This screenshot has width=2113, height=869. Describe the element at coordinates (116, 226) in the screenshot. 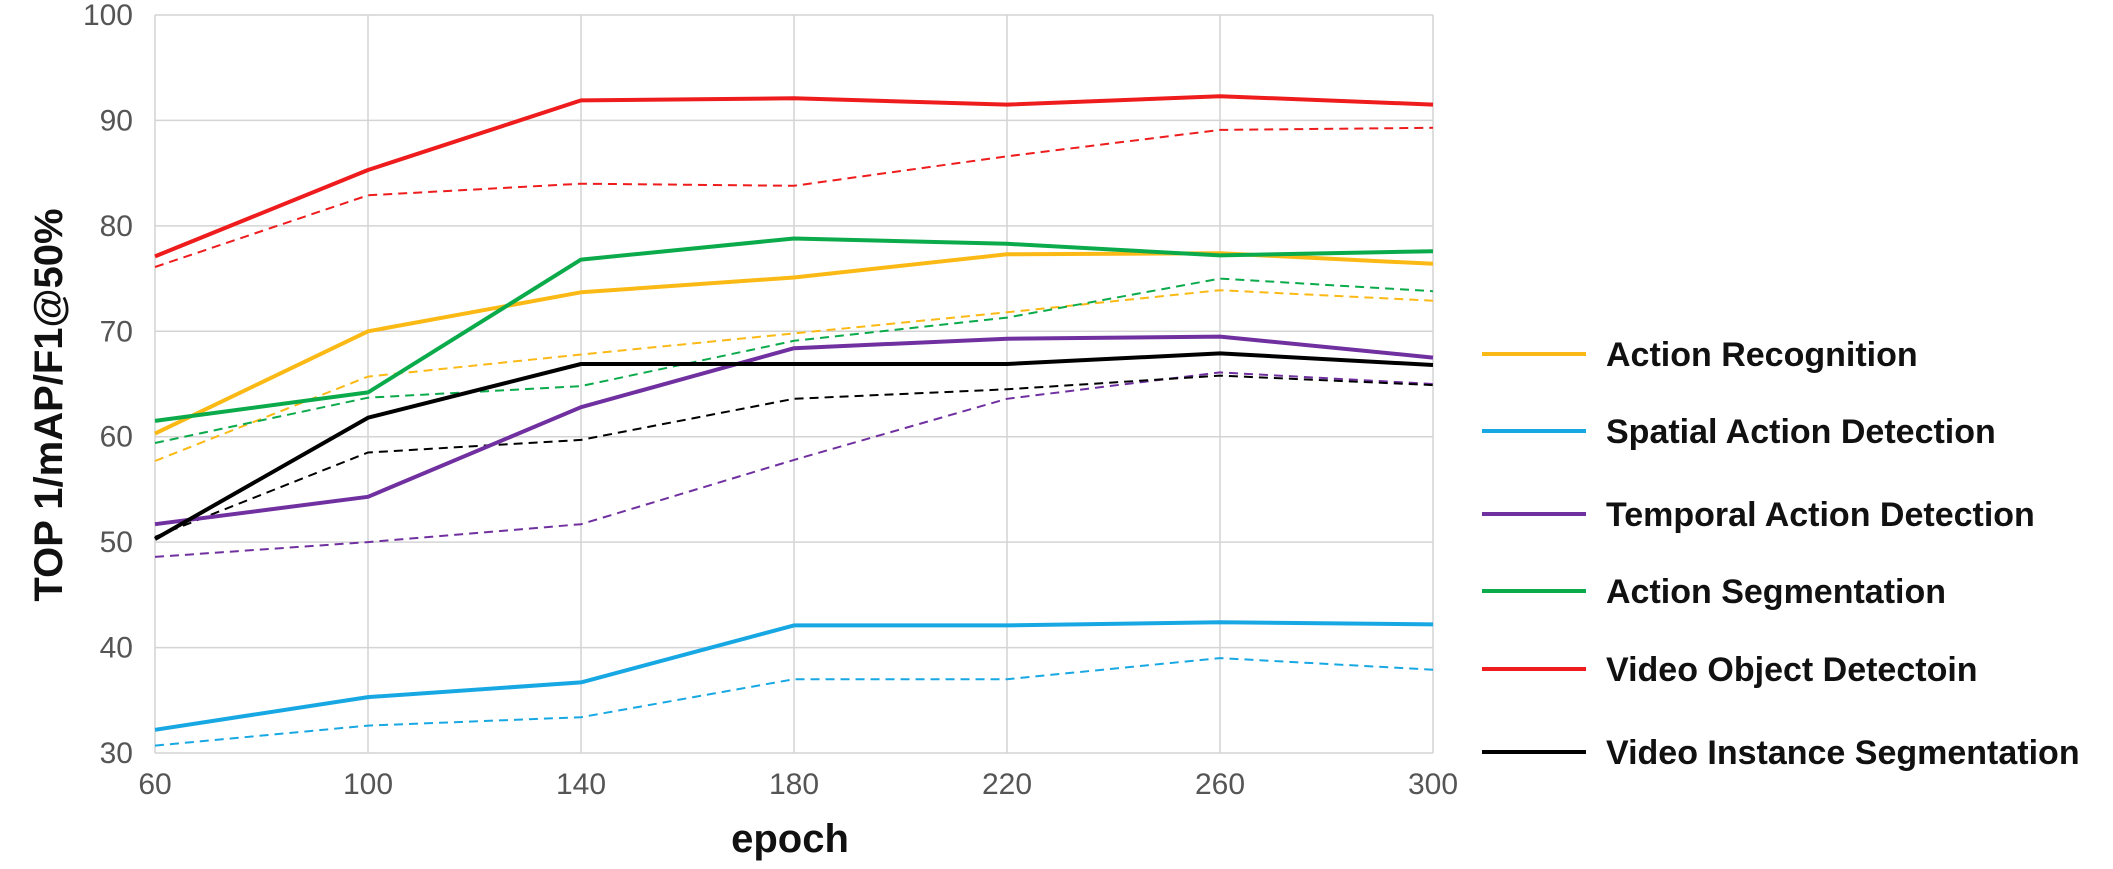

I see `y-tick-label: 80` at that location.